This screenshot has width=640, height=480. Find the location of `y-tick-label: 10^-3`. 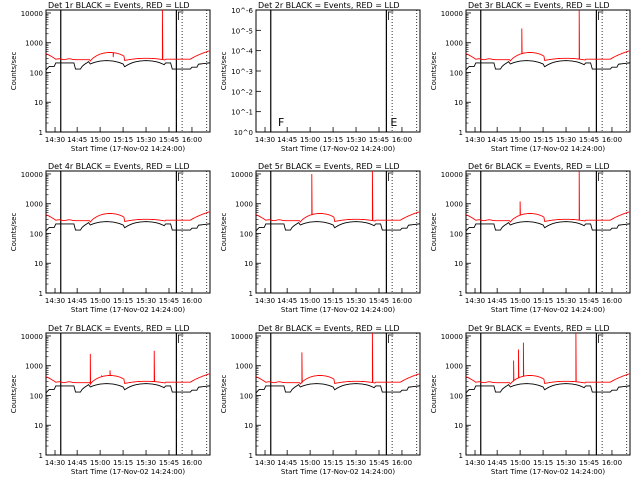

y-tick-label: 10^-3 is located at coordinates (242, 72).